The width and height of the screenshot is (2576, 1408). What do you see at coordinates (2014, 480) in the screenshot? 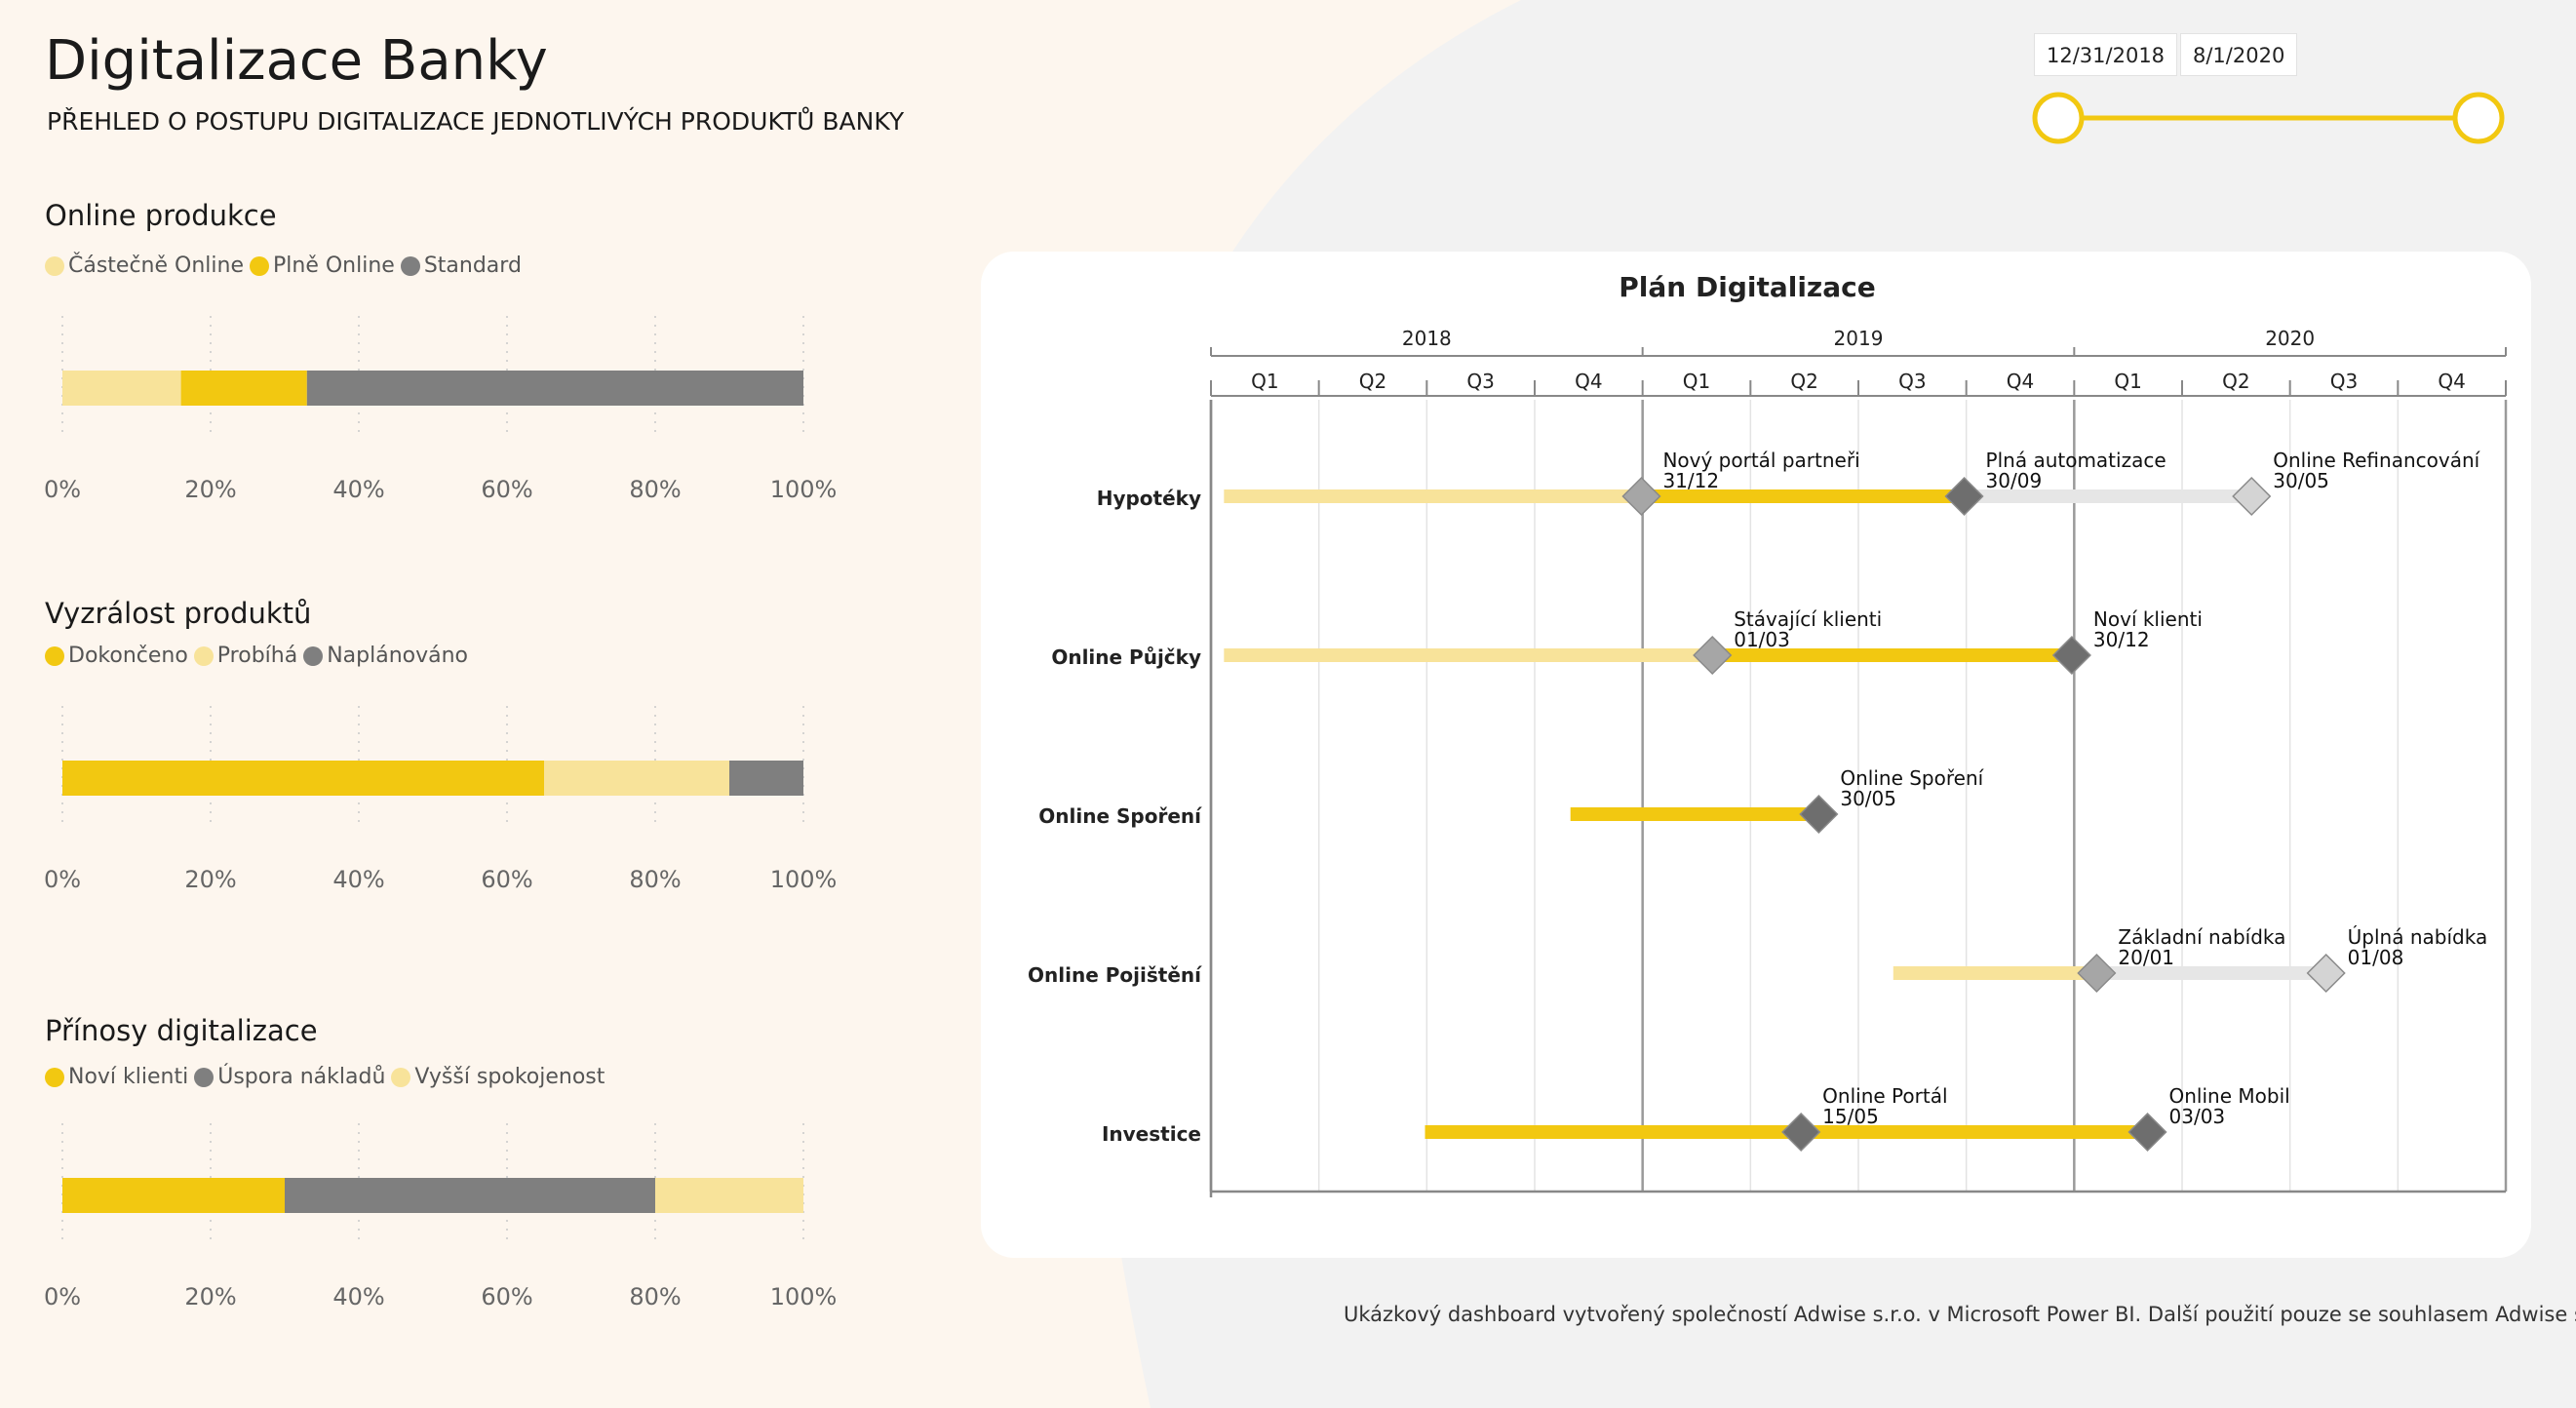
I see `milestone-date: 30/09` at bounding box center [2014, 480].